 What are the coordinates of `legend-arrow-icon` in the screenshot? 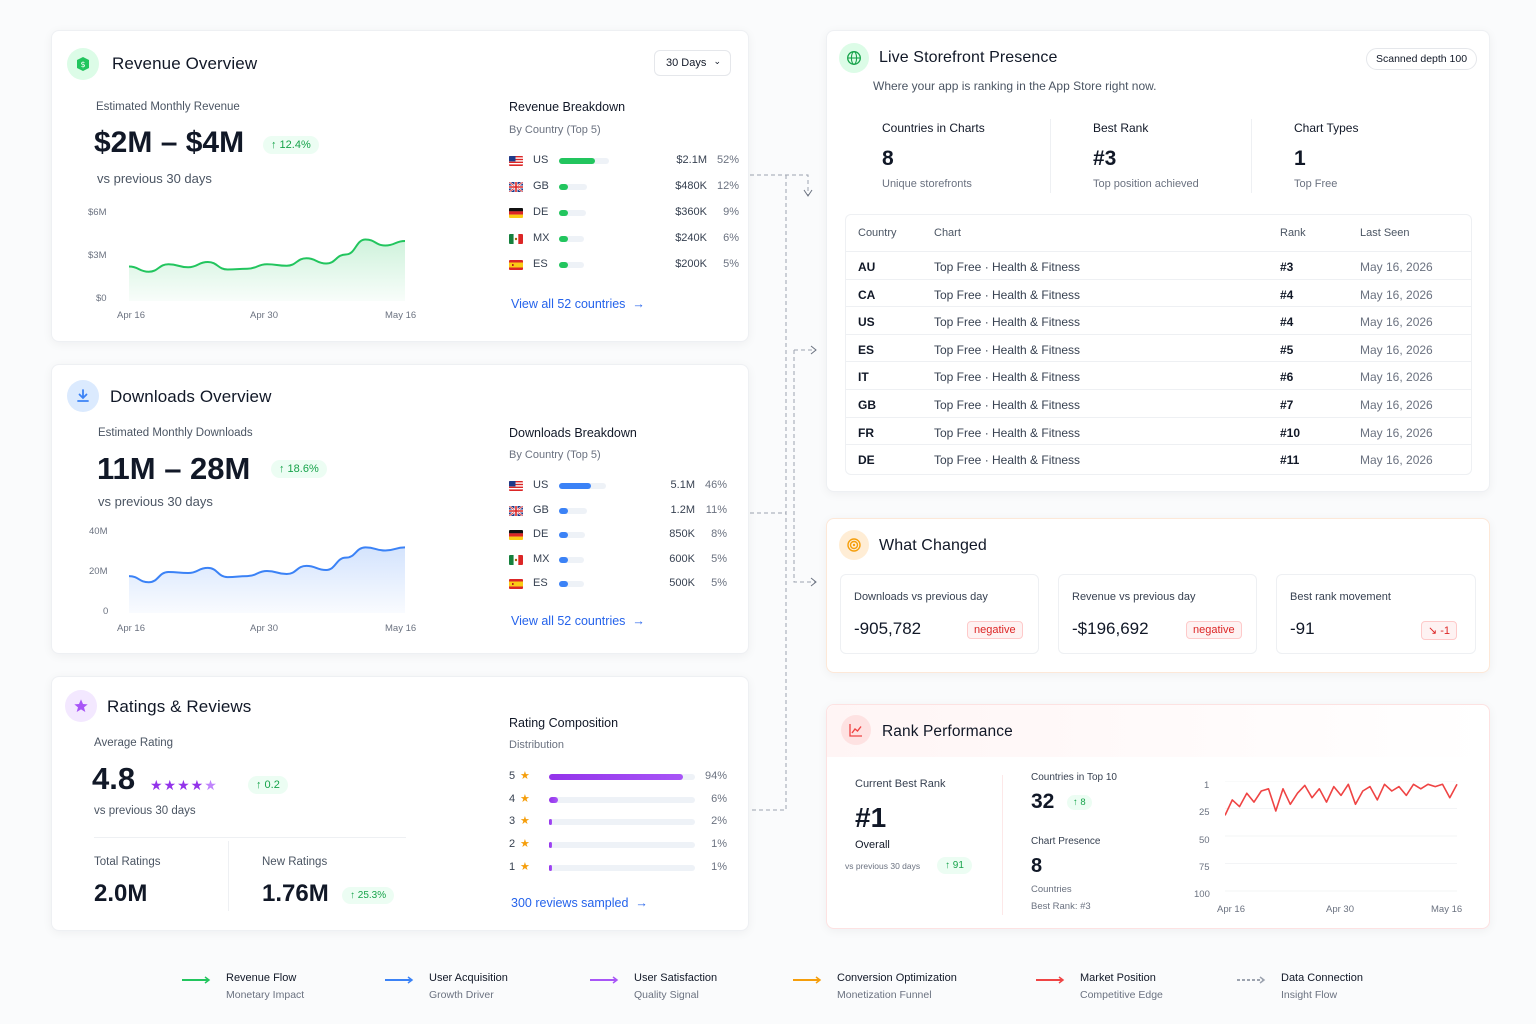 It's located at (1050, 980).